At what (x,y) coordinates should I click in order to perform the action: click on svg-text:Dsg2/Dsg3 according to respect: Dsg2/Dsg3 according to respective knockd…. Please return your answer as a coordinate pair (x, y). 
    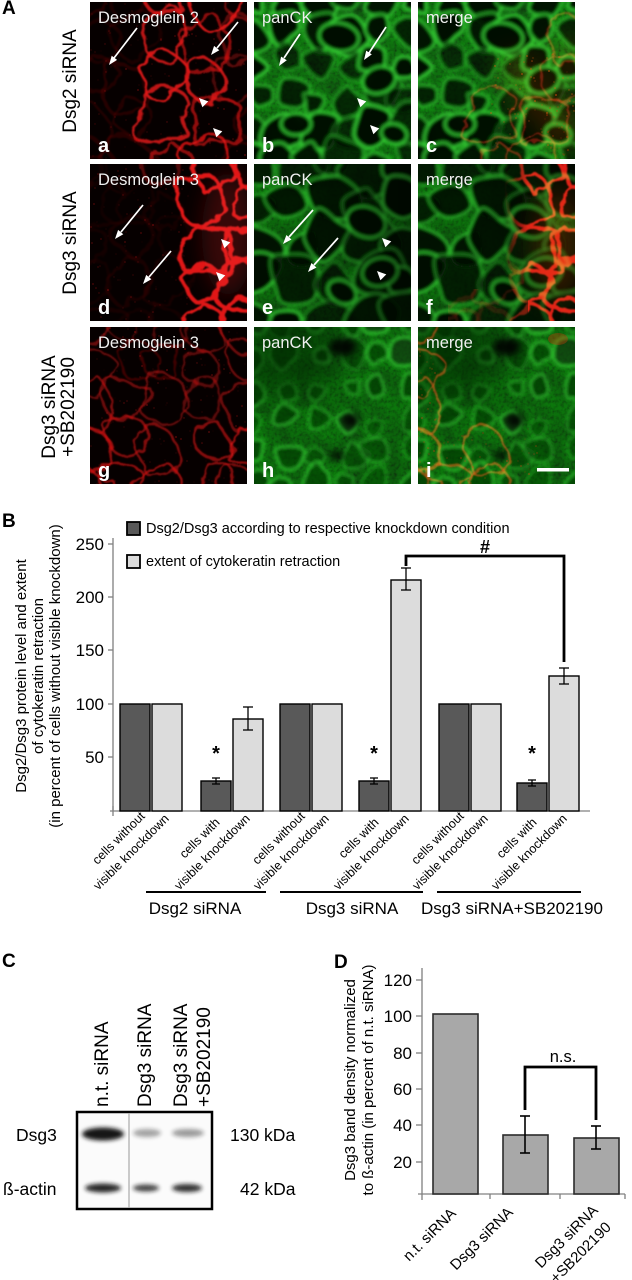
    Looking at the image, I should click on (328, 529).